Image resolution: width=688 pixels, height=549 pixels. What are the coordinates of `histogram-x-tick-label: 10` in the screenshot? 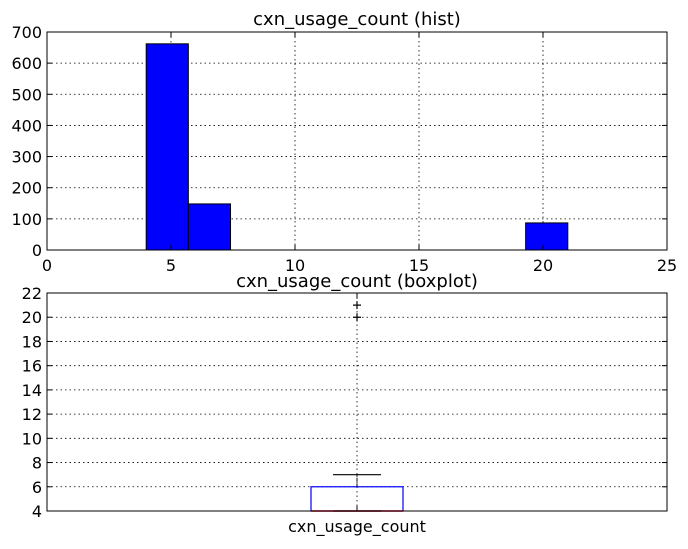 It's located at (295, 265).